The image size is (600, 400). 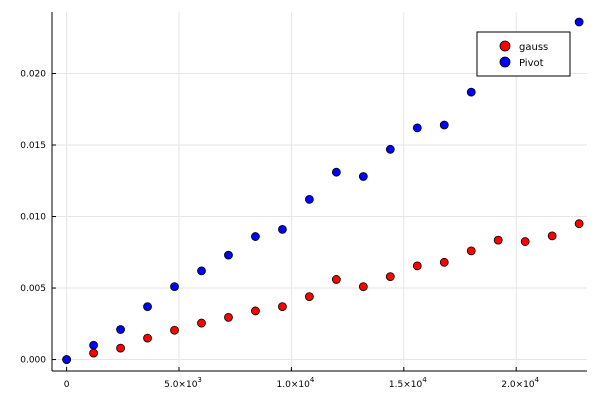 I want to click on x-tick-base: 5.0×10, so click(x=181, y=385).